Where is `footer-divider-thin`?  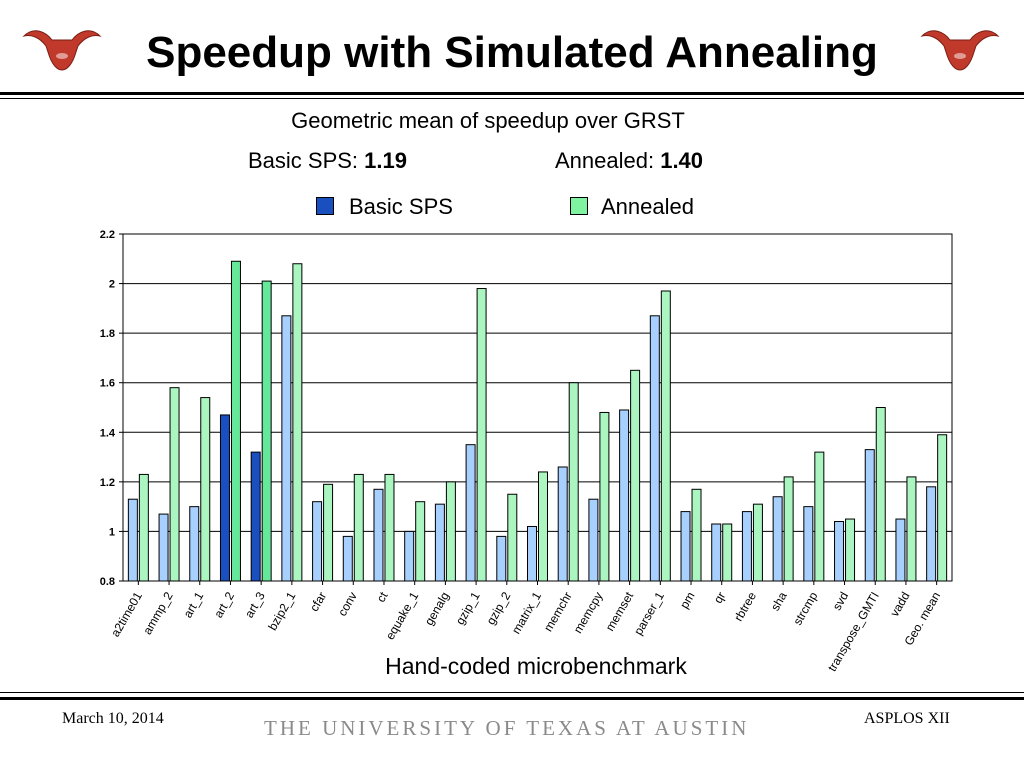
footer-divider-thin is located at coordinates (512, 692).